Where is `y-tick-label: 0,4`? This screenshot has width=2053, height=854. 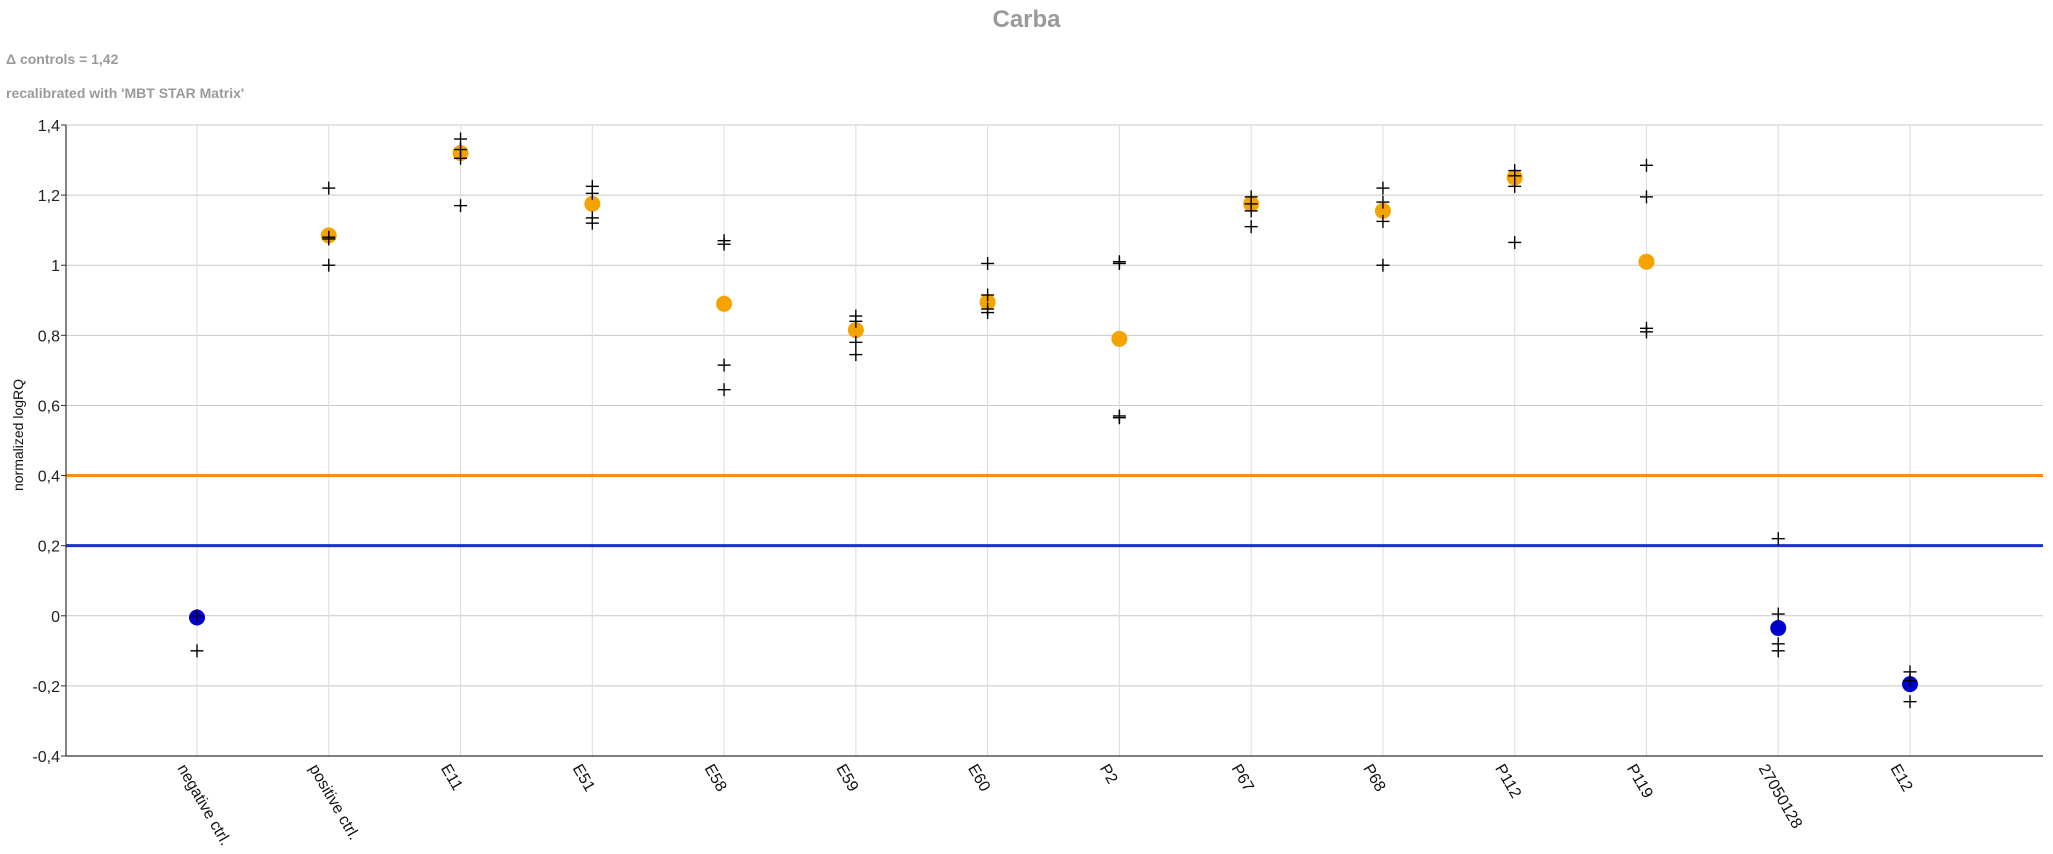 y-tick-label: 0,4 is located at coordinates (49, 477).